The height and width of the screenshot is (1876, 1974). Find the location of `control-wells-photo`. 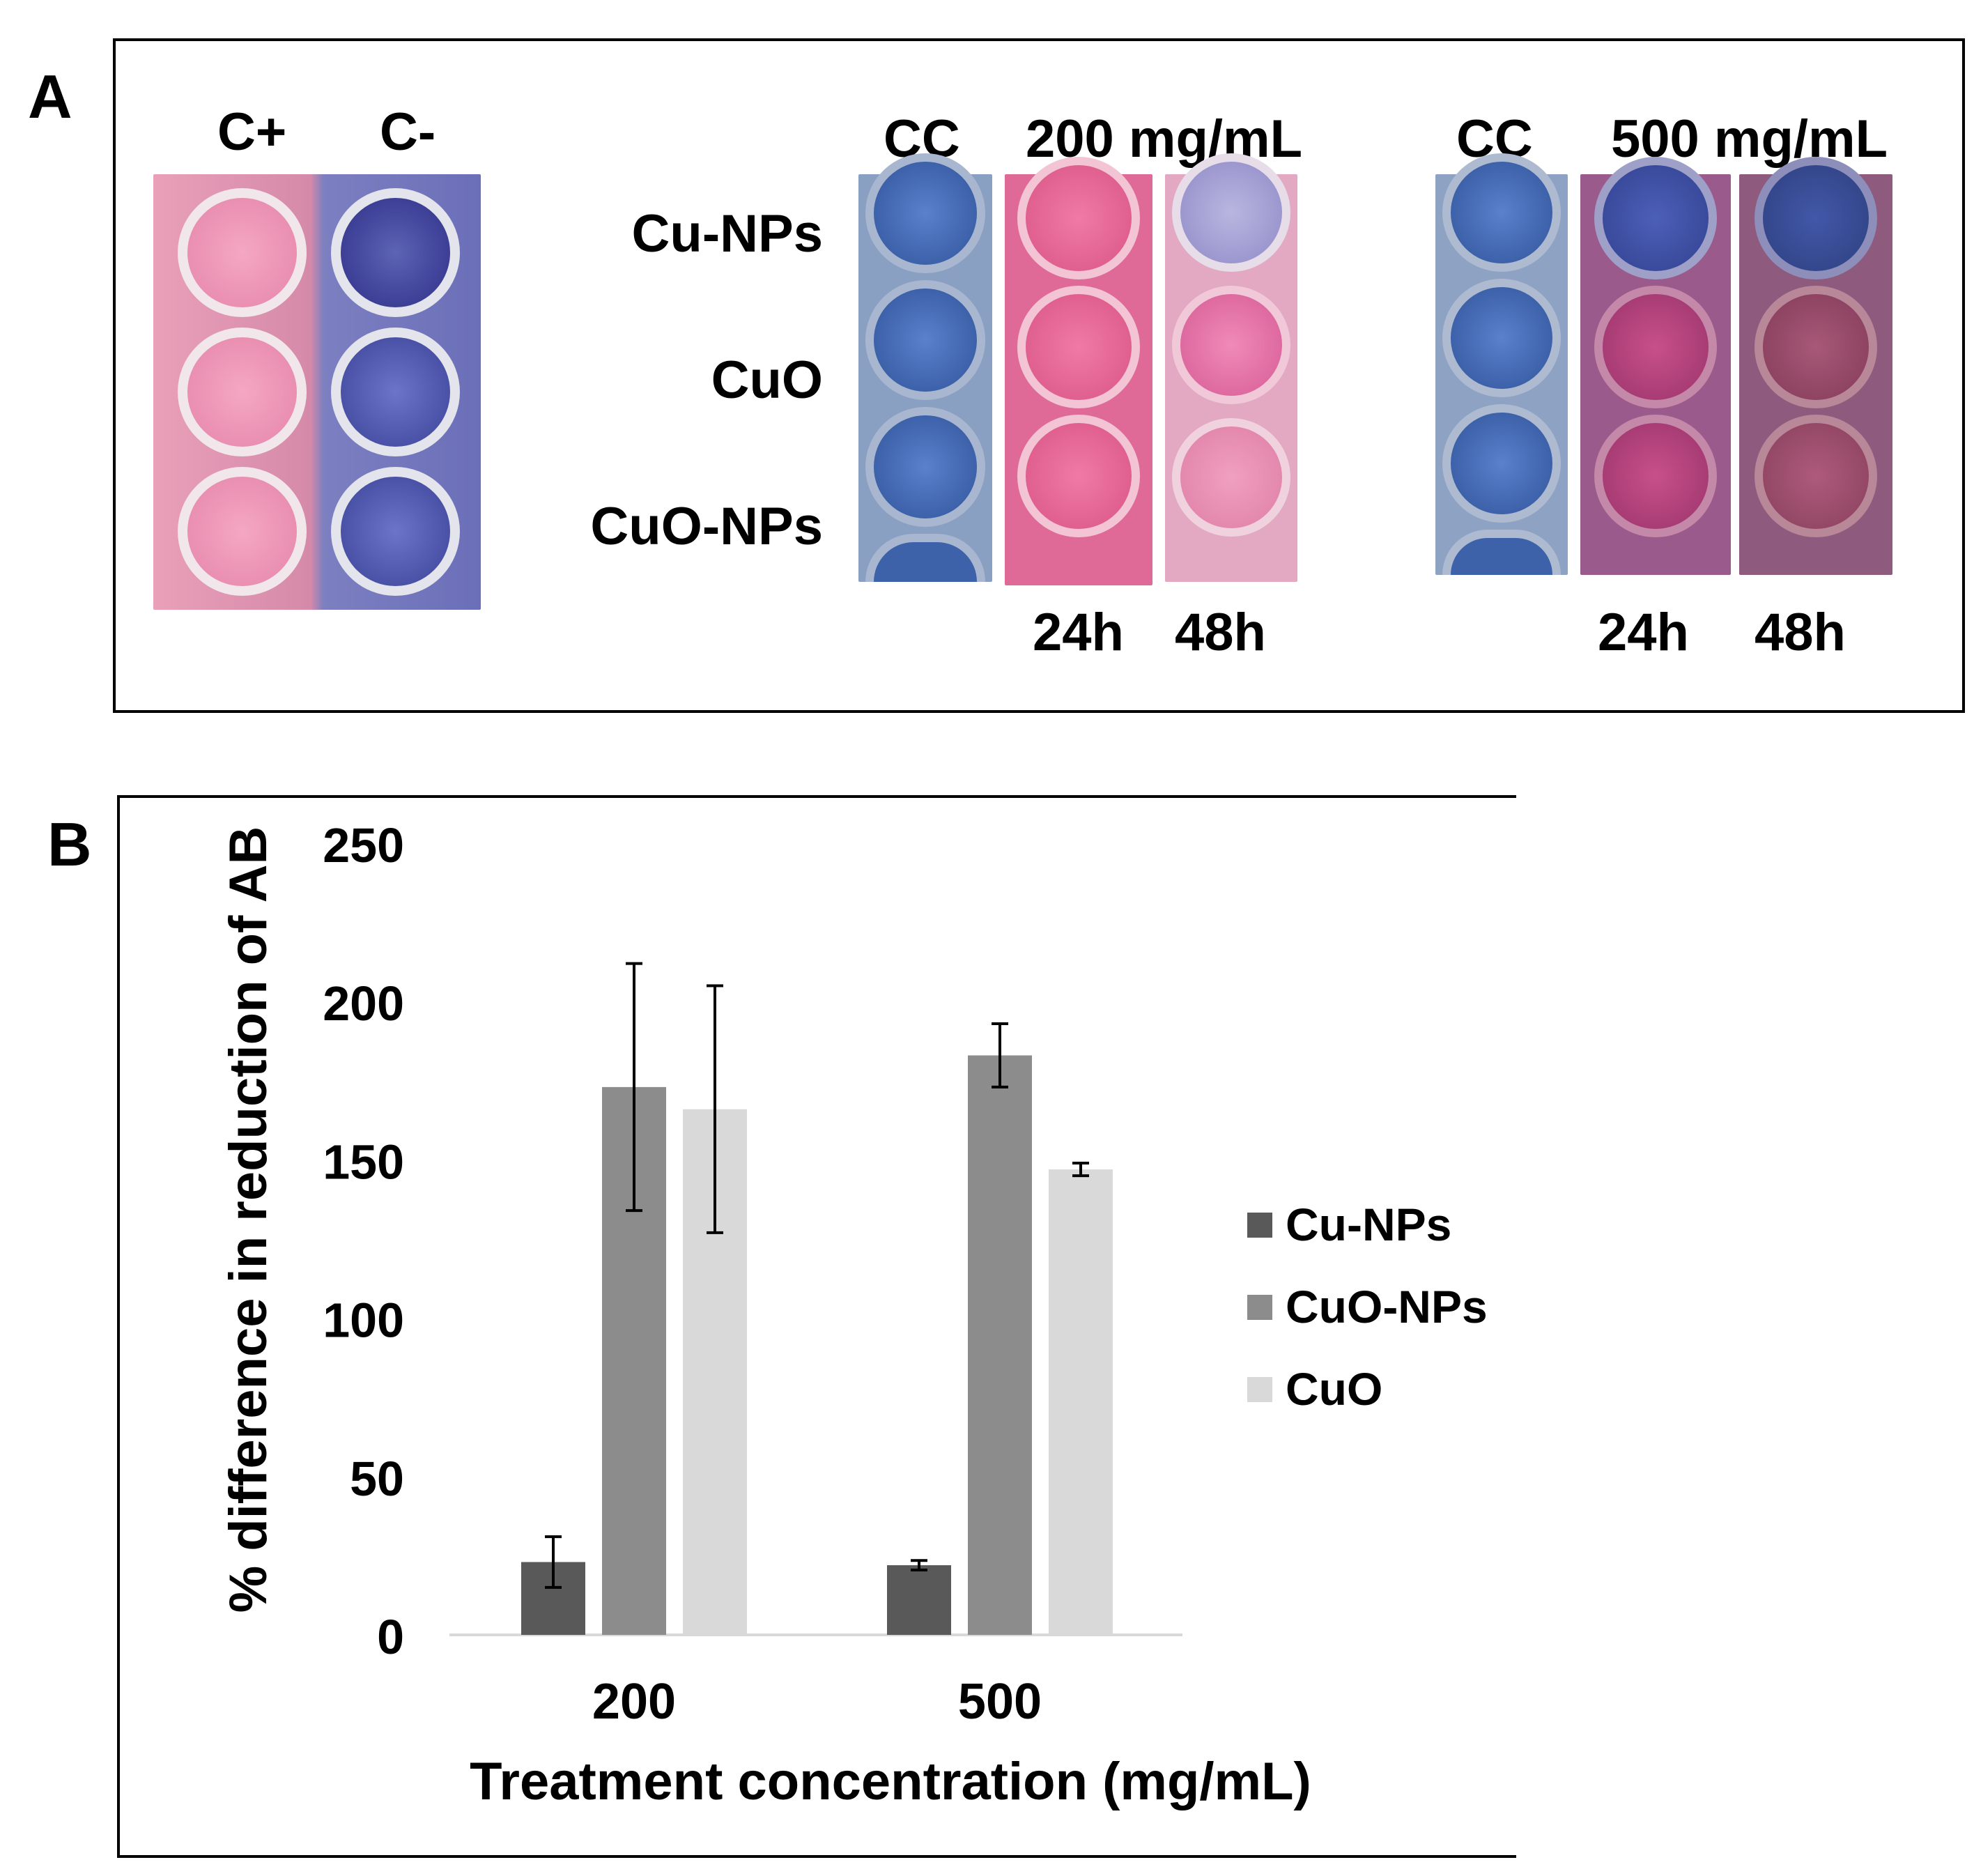

control-wells-photo is located at coordinates (317, 392).